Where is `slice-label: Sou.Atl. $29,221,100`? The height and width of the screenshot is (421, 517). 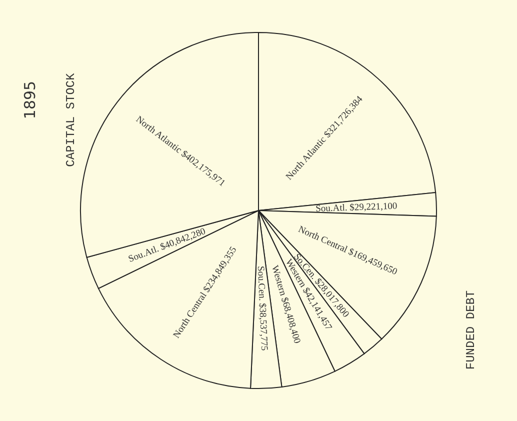
slice-label: Sou.Atl. $29,221,100 is located at coordinates (356, 208).